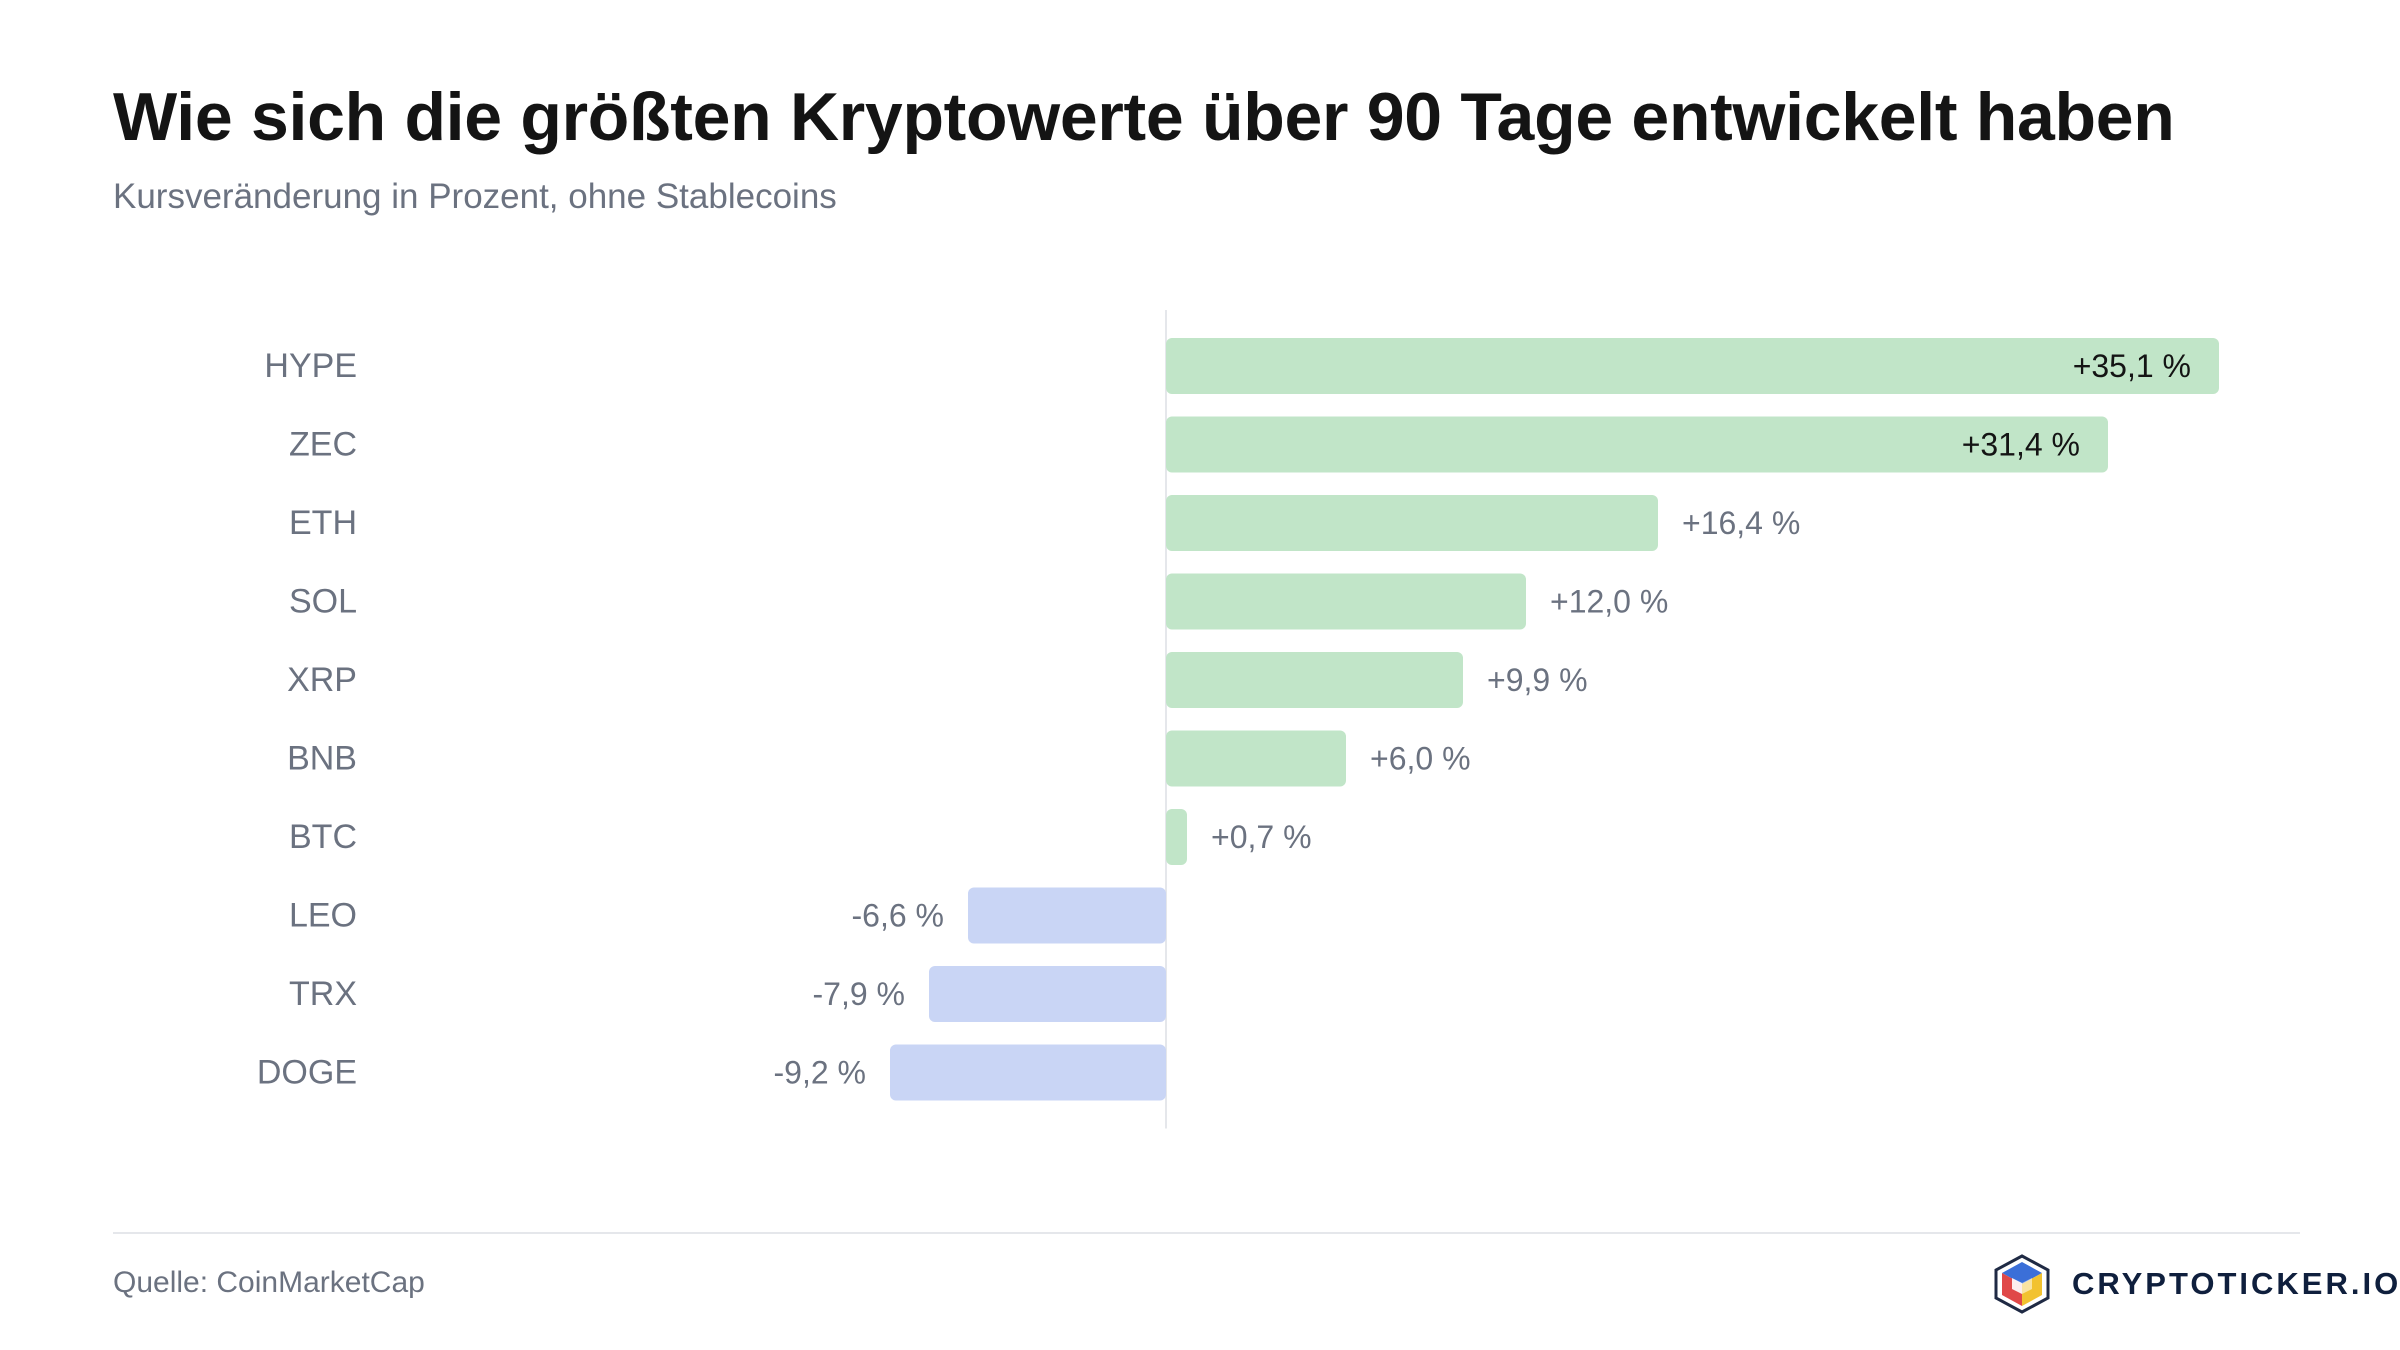 This screenshot has height=1350, width=2400. I want to click on data-label: +9,9 %, so click(1537, 680).